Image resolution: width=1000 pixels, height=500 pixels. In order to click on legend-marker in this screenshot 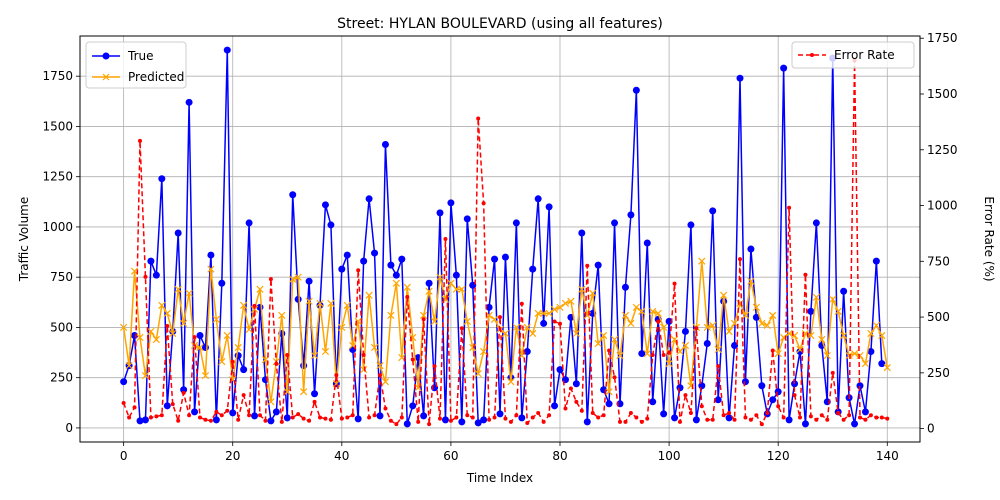, I will do `click(106, 56)`.